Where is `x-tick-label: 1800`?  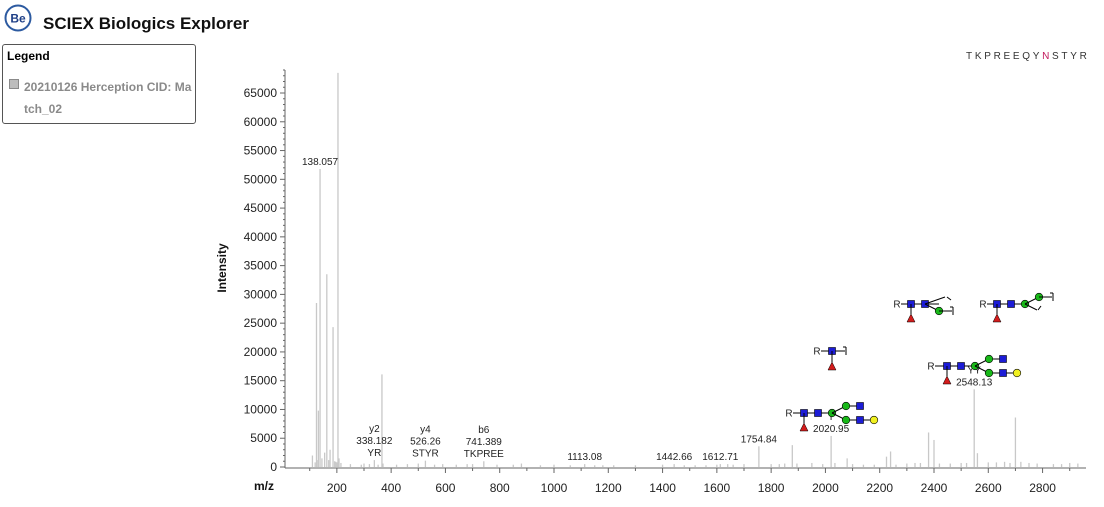 x-tick-label: 1800 is located at coordinates (771, 488).